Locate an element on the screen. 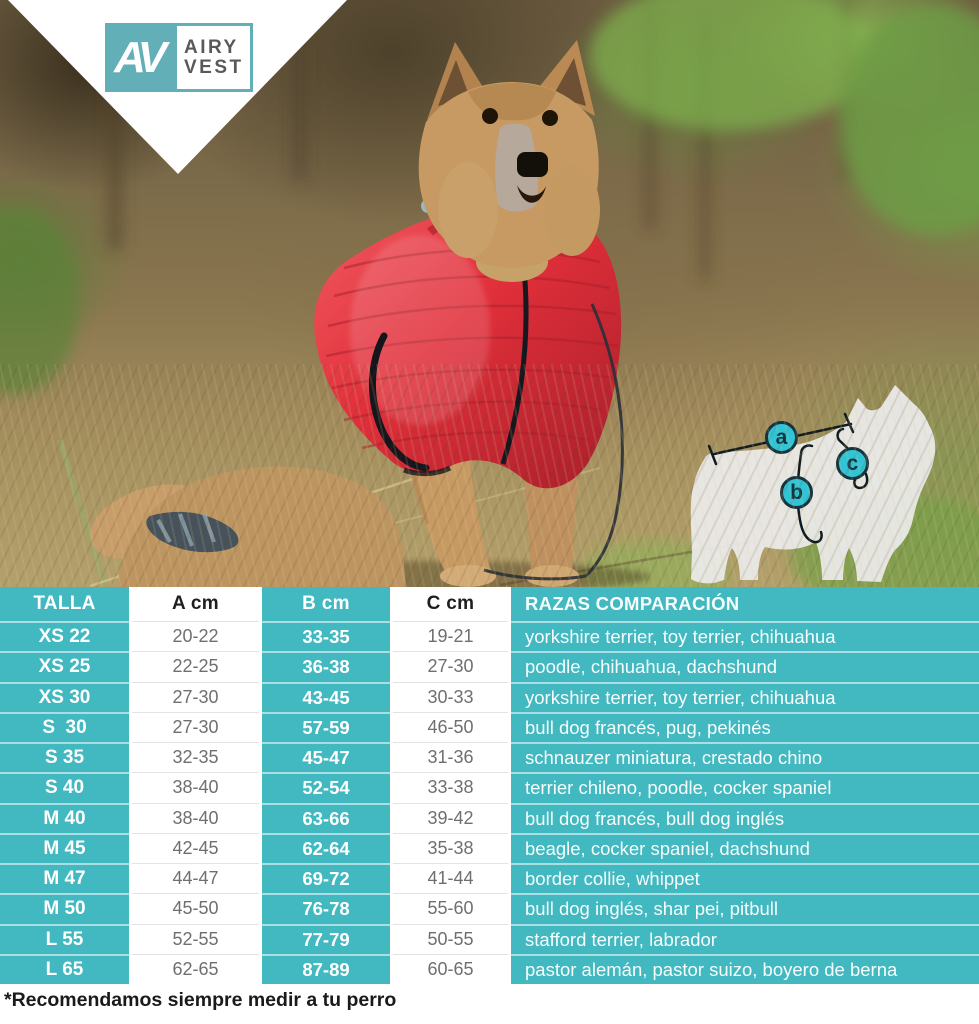  cell-b: 69-72 is located at coordinates (326, 878).